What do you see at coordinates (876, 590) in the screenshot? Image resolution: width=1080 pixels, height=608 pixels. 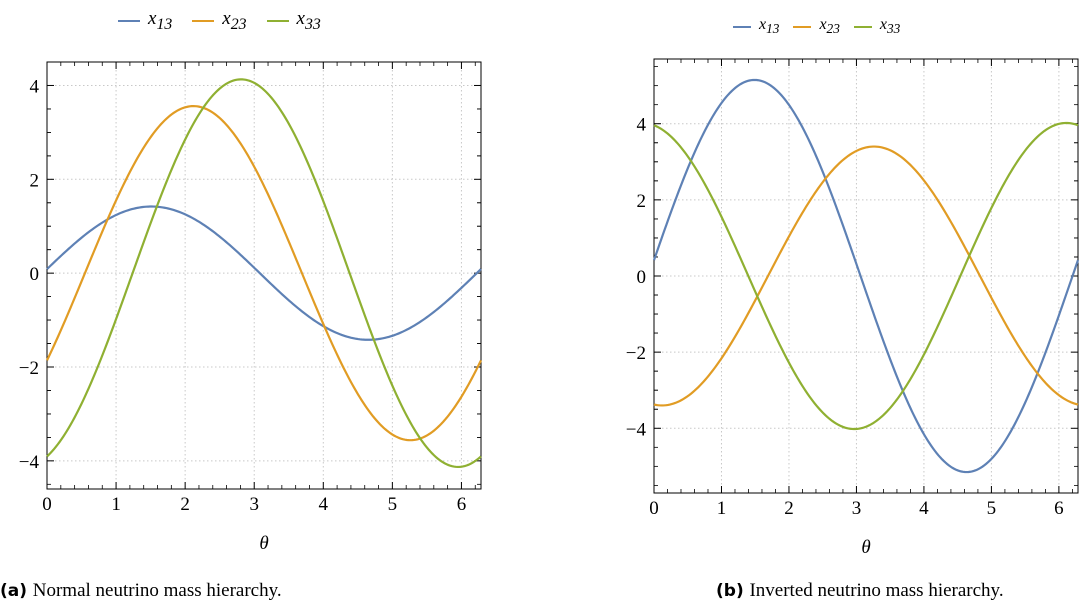 I see `caption-b-text: Inverted neutrino mass hierarchy.` at bounding box center [876, 590].